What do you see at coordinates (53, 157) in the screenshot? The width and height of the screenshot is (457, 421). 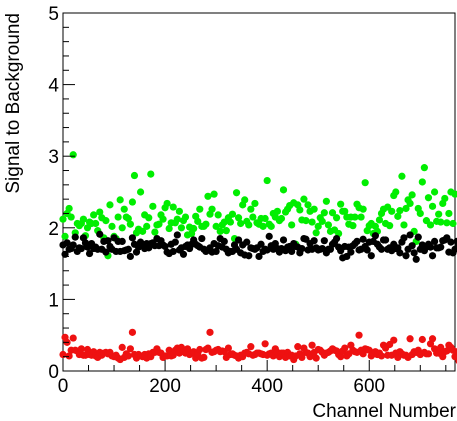 I see `y-tick-label: 3` at bounding box center [53, 157].